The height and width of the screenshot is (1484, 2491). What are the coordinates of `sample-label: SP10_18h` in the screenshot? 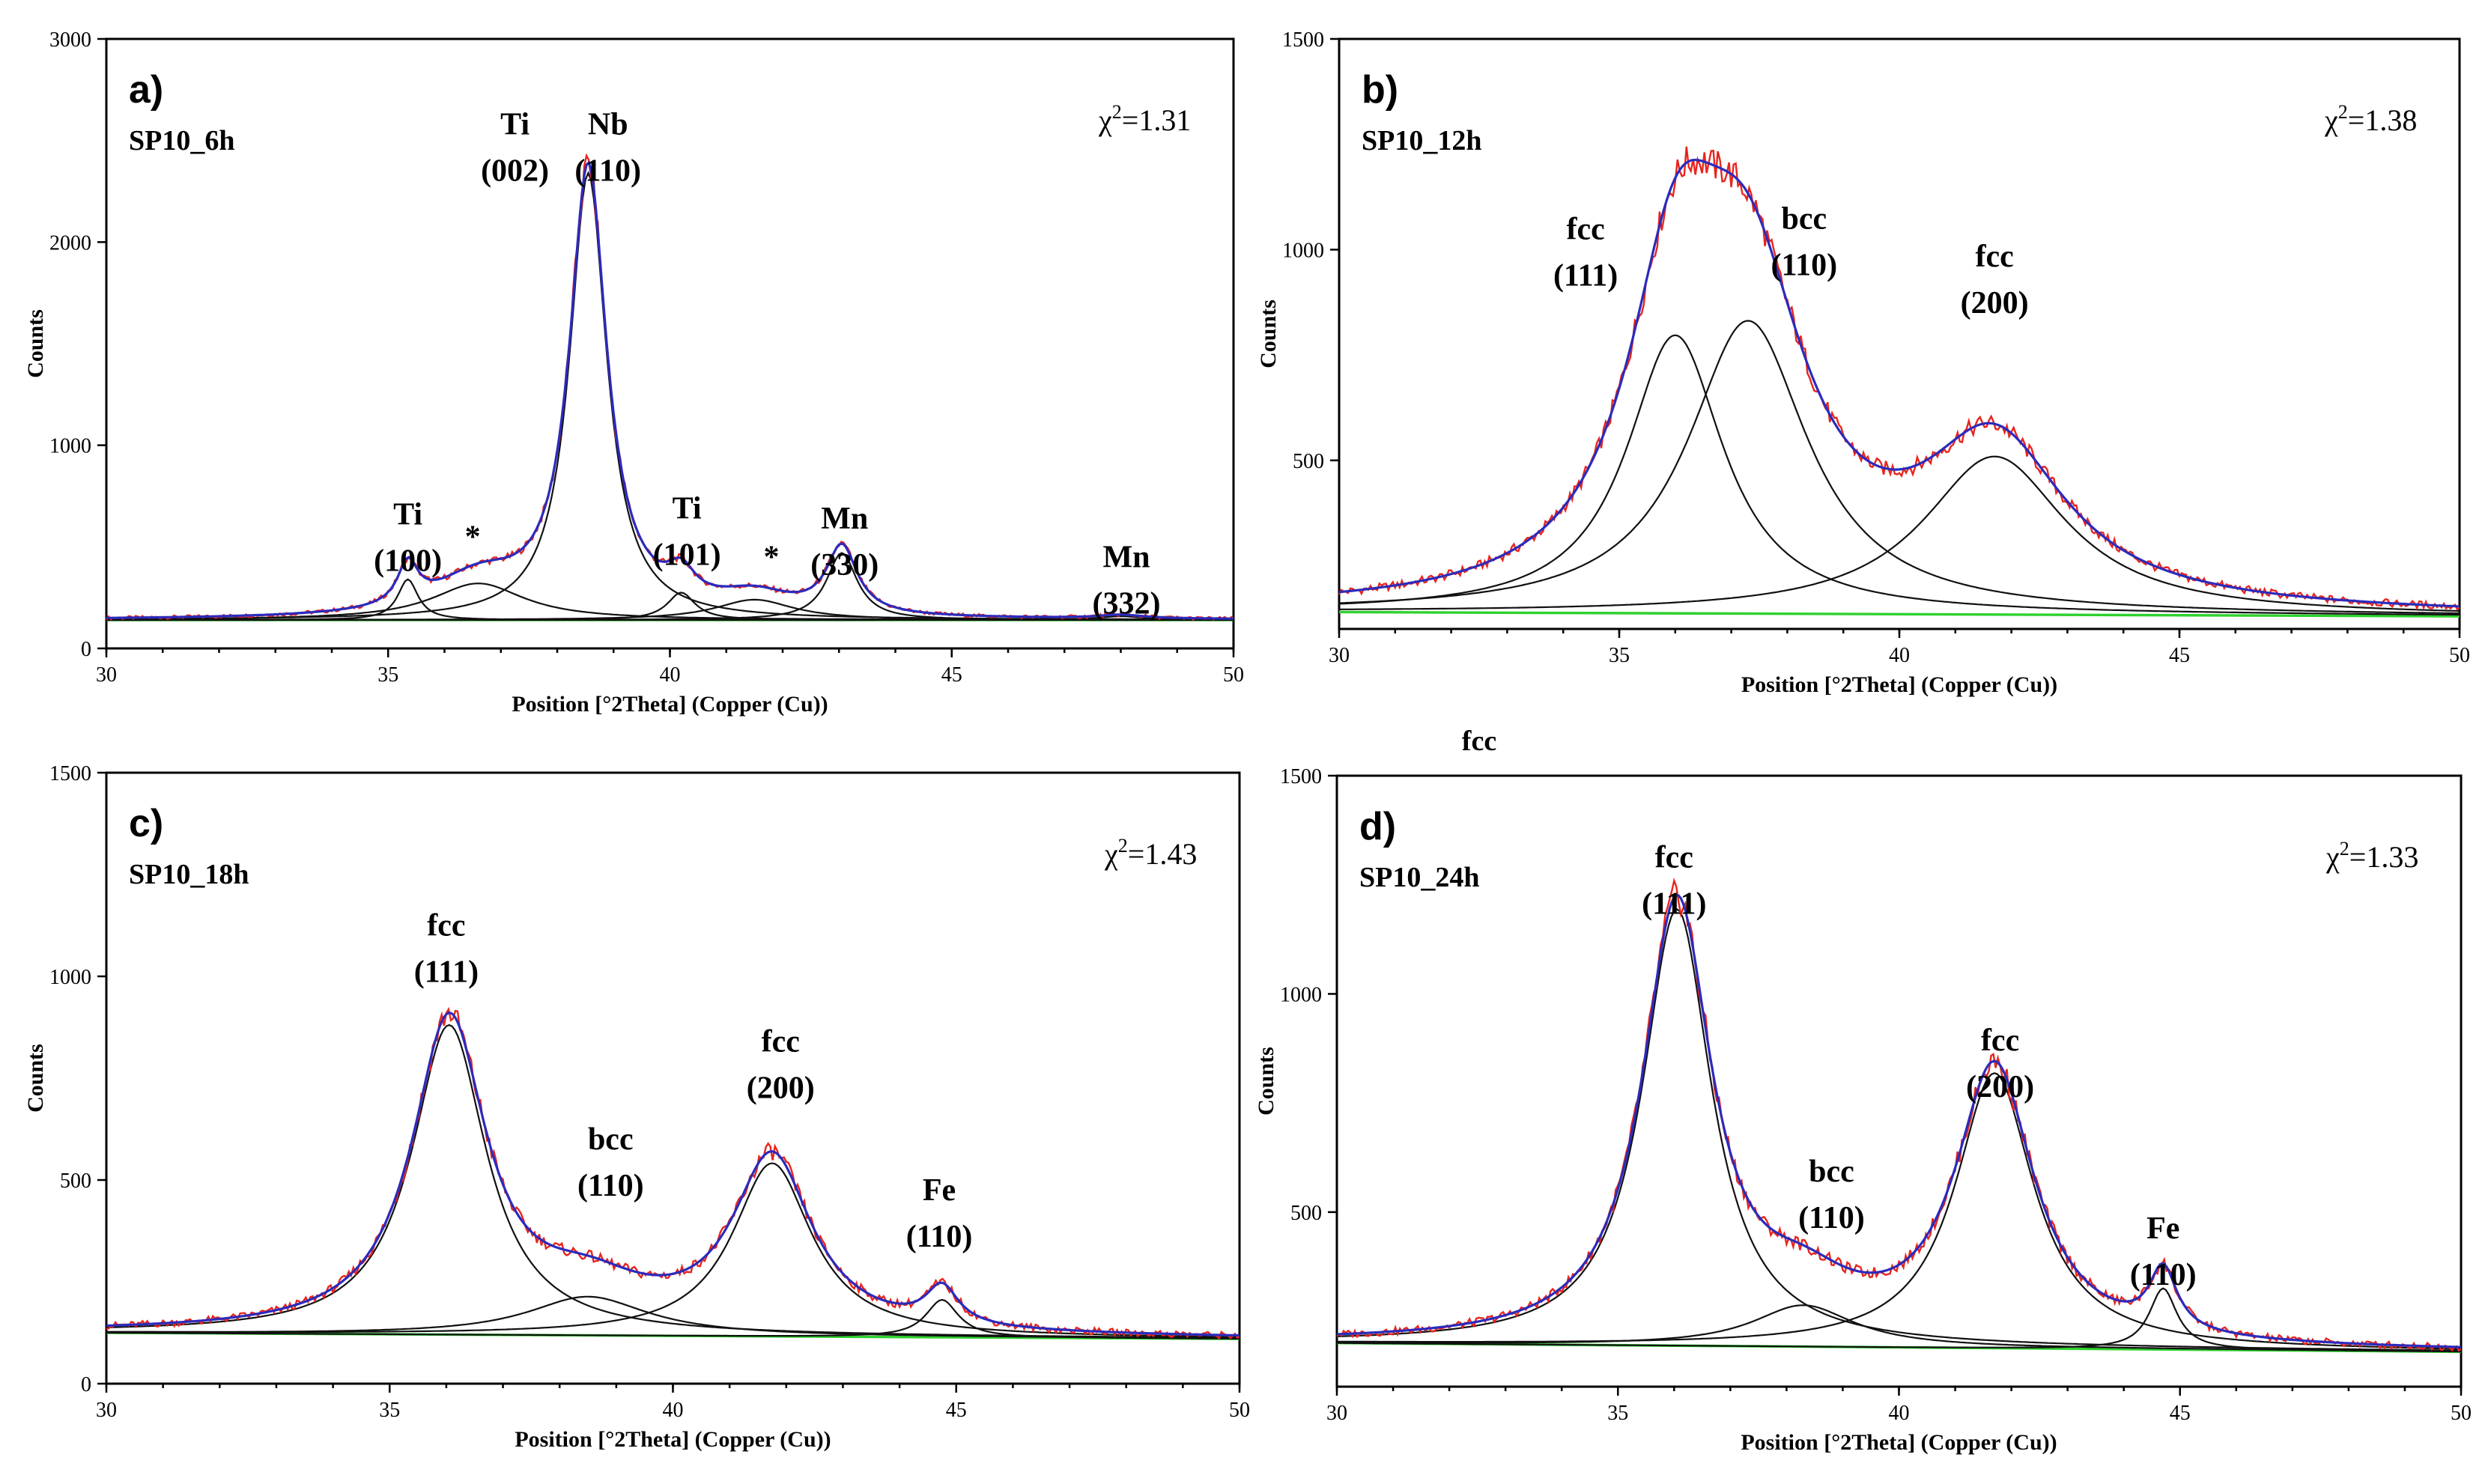 It's located at (189, 874).